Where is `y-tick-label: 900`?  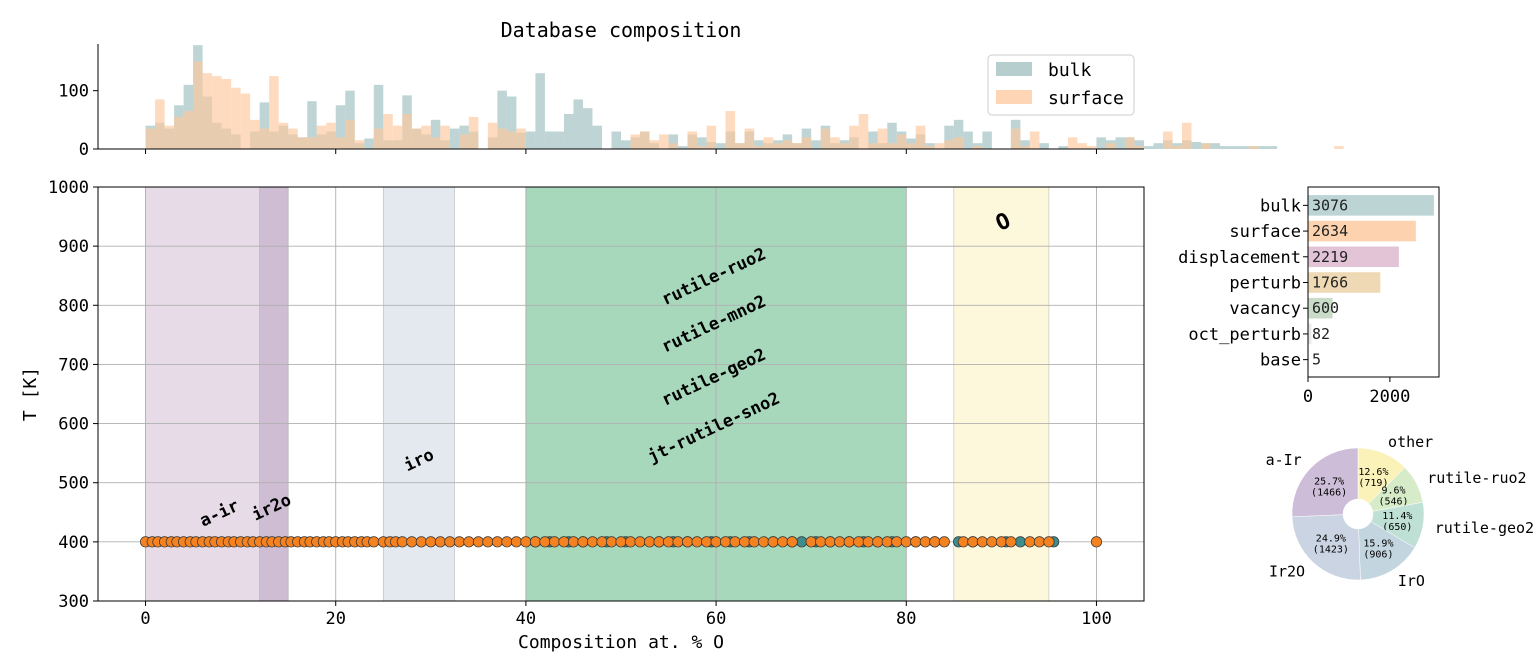
y-tick-label: 900 is located at coordinates (73, 247).